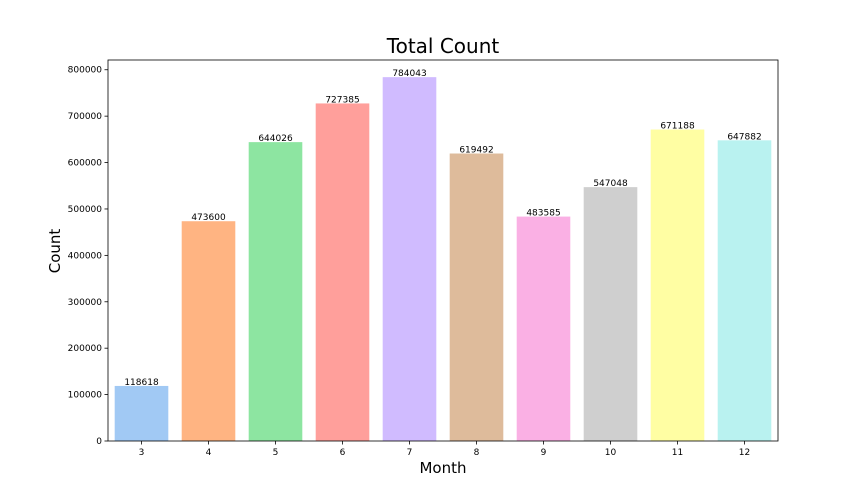 The image size is (864, 504). I want to click on x-tick-label: 5, so click(276, 453).